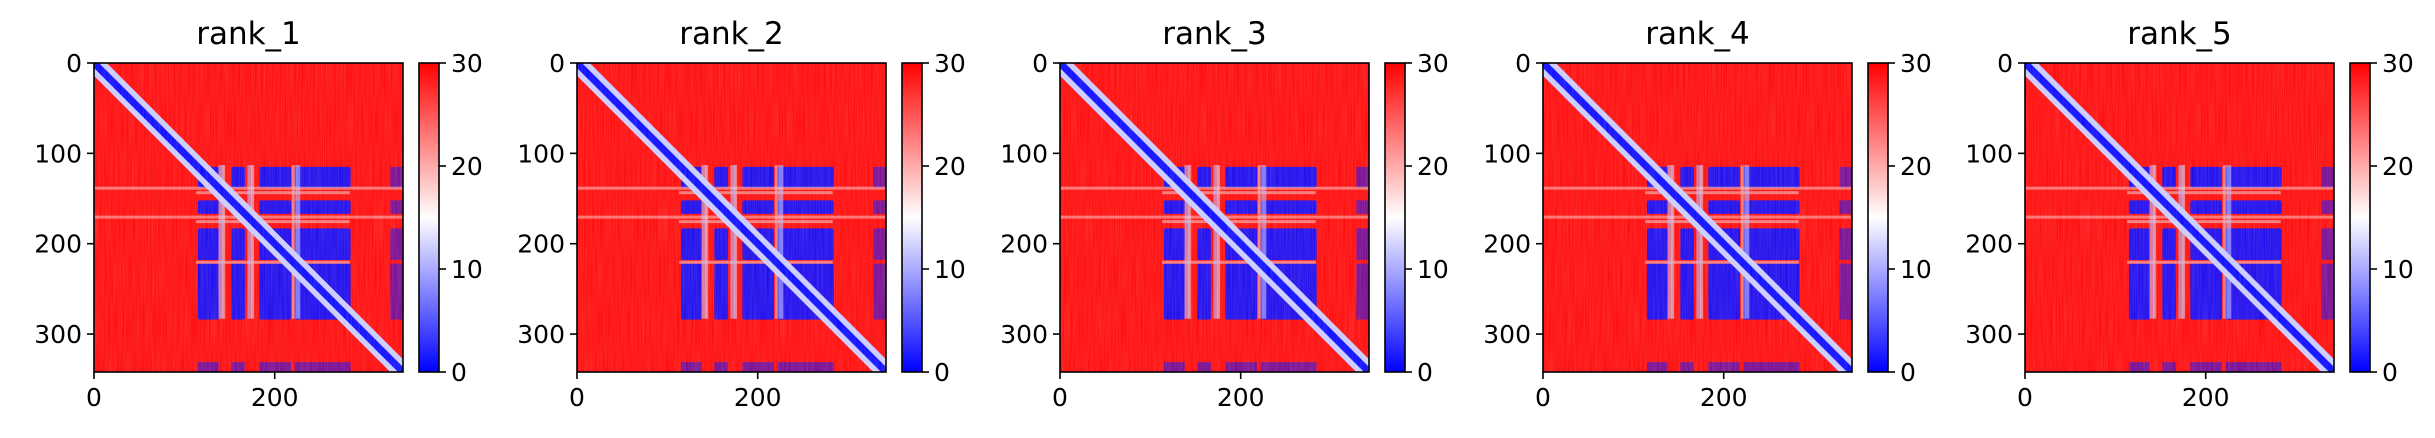 This screenshot has width=2435, height=438. I want to click on chart-title: rank_3, so click(1214, 34).